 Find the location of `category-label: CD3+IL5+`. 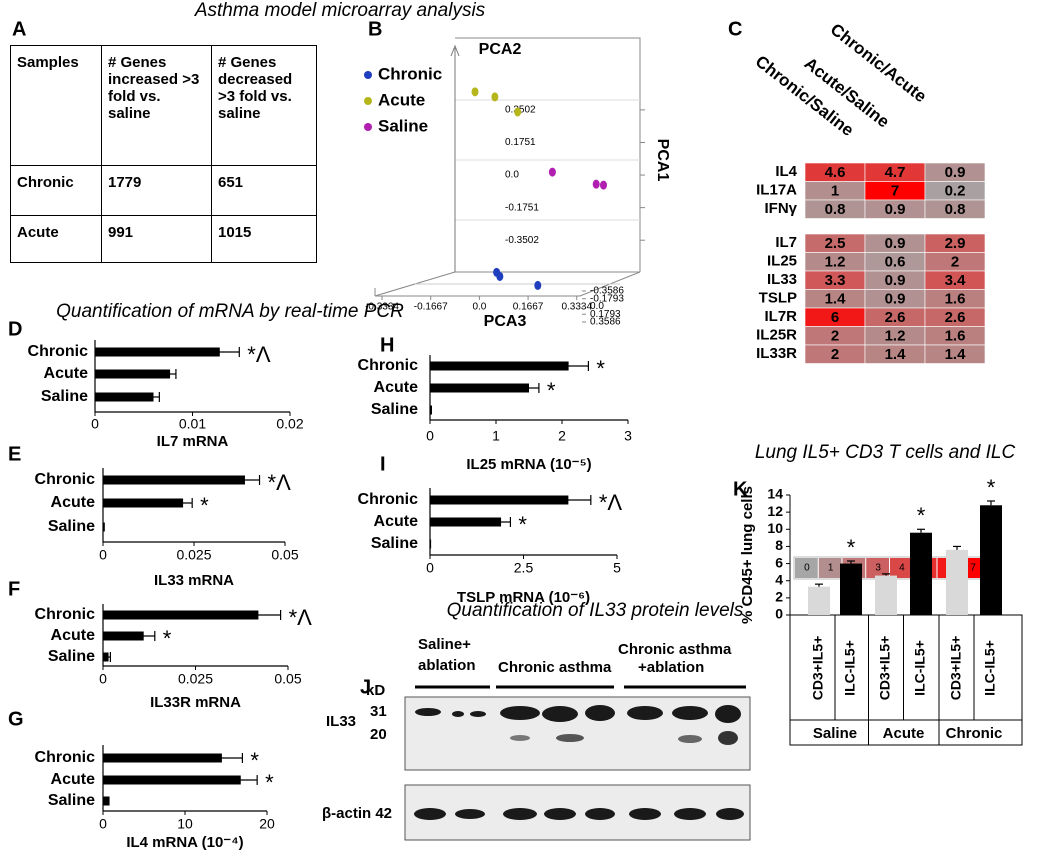

category-label: CD3+IL5+ is located at coordinates (956, 668).